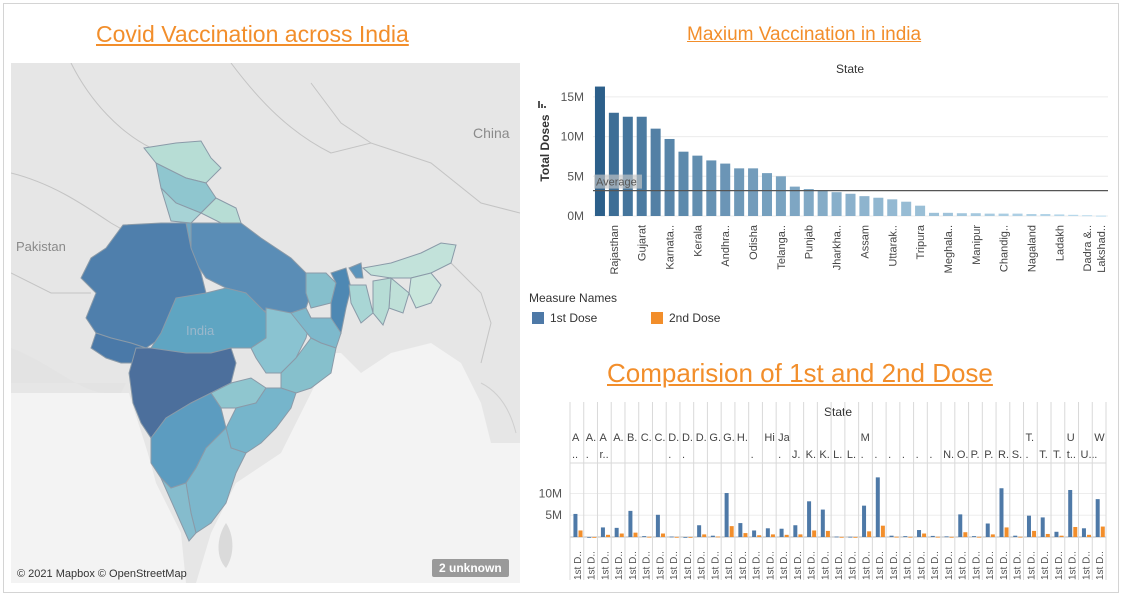 The image size is (1123, 598). What do you see at coordinates (1016, 491) in the screenshot?
I see `state-column: S. 1st D..` at bounding box center [1016, 491].